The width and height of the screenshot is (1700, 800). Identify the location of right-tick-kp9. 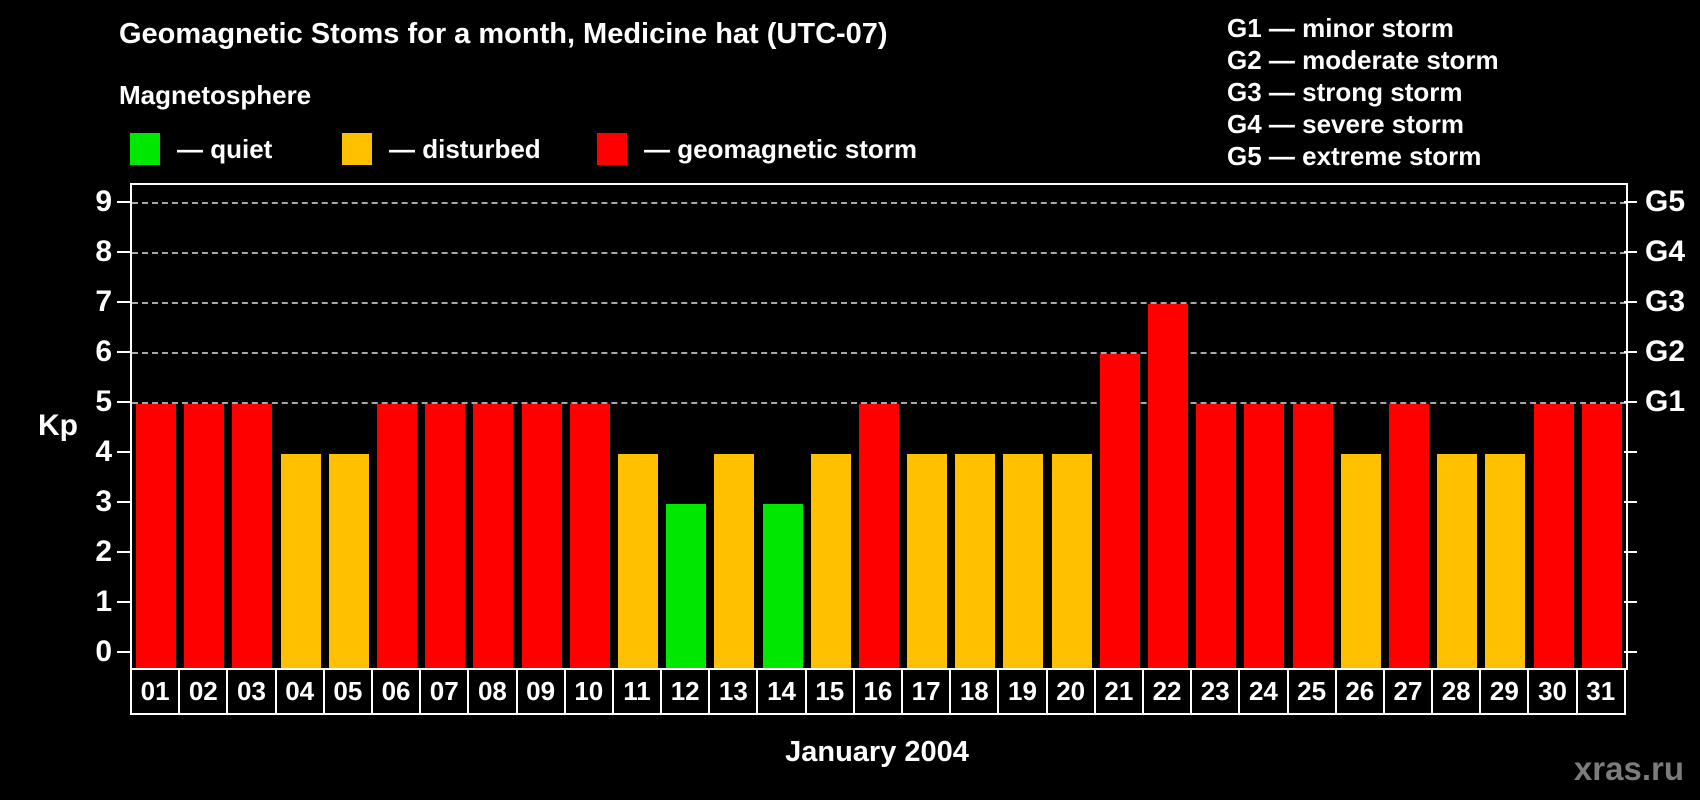
(1630, 202).